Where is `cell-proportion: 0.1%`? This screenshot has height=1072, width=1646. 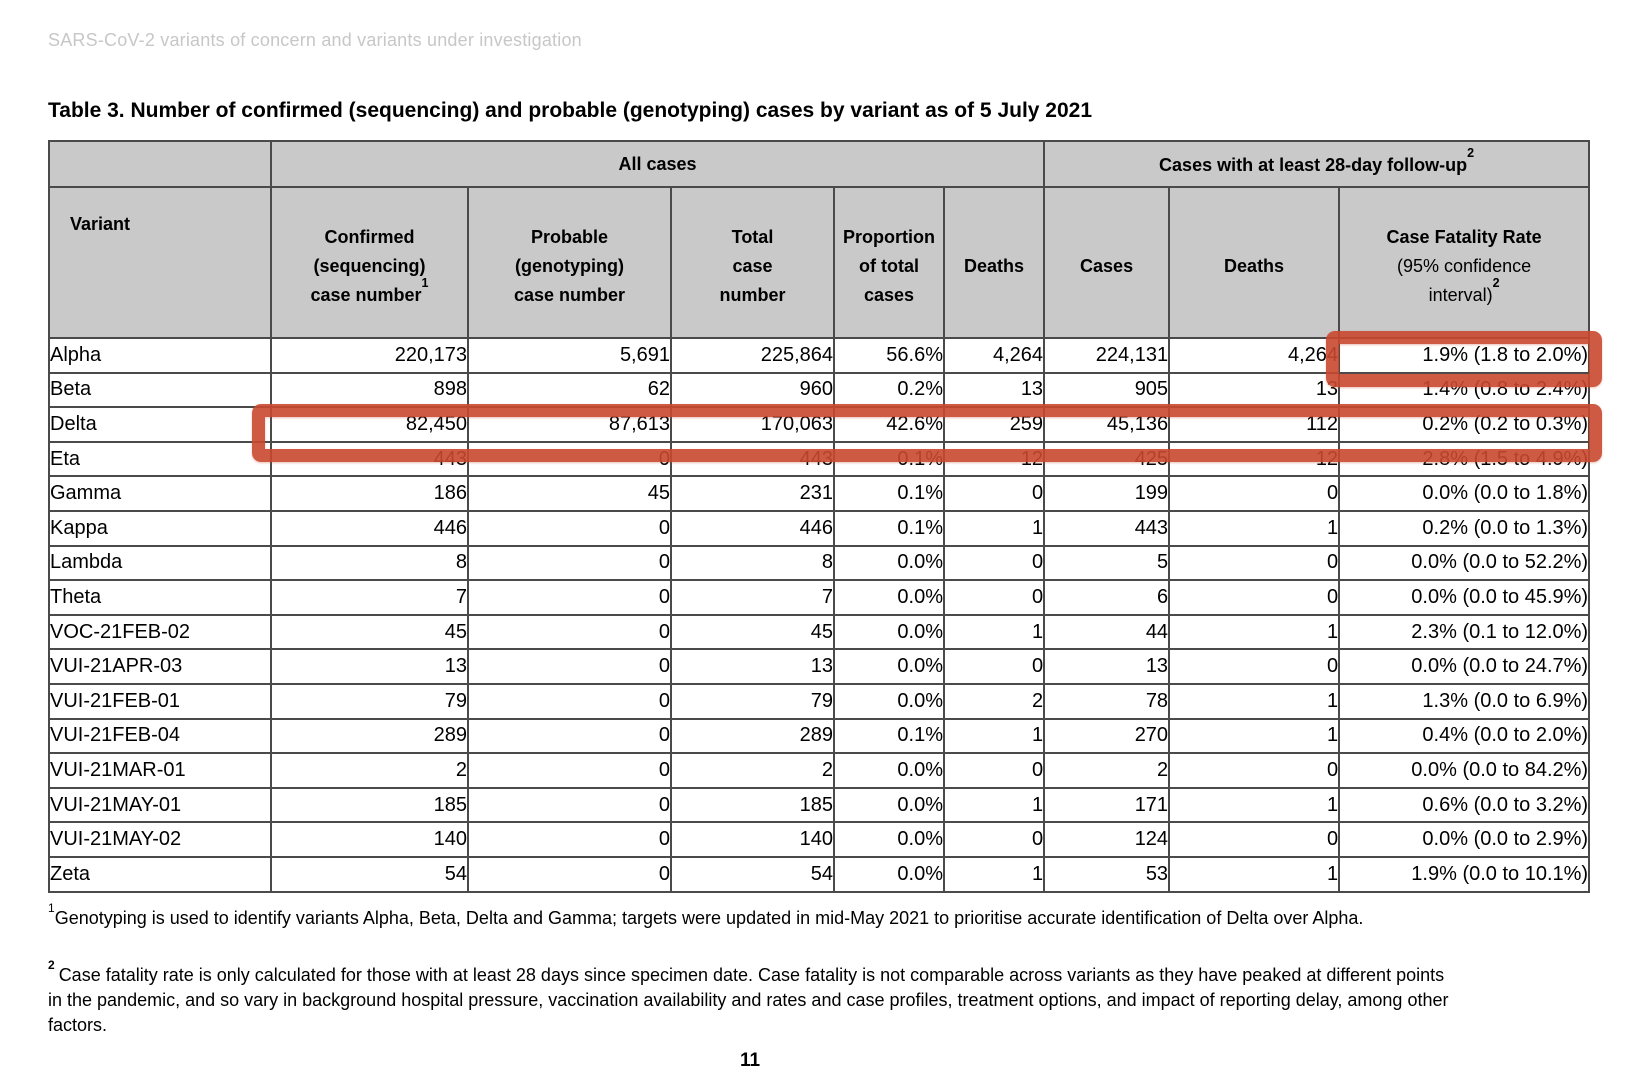
cell-proportion: 0.1% is located at coordinates (889, 736).